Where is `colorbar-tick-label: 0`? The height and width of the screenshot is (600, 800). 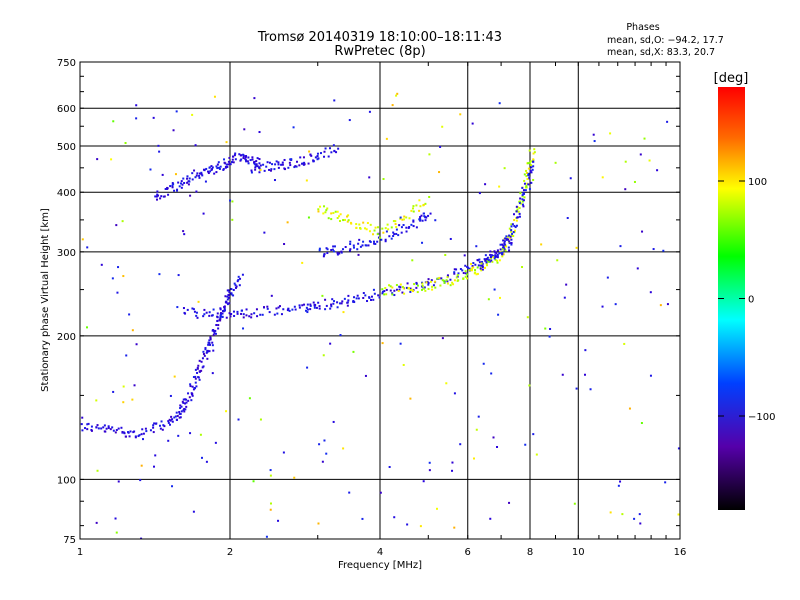
colorbar-tick-label: 0 is located at coordinates (751, 300).